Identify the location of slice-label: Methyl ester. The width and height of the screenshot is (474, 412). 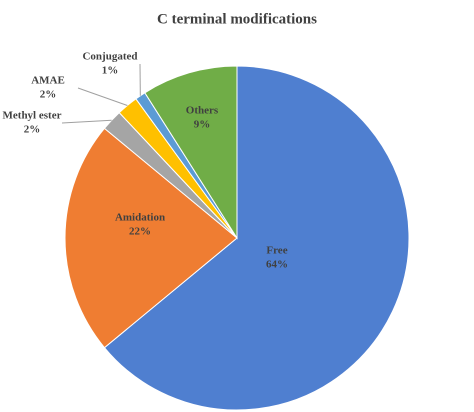
(32, 116).